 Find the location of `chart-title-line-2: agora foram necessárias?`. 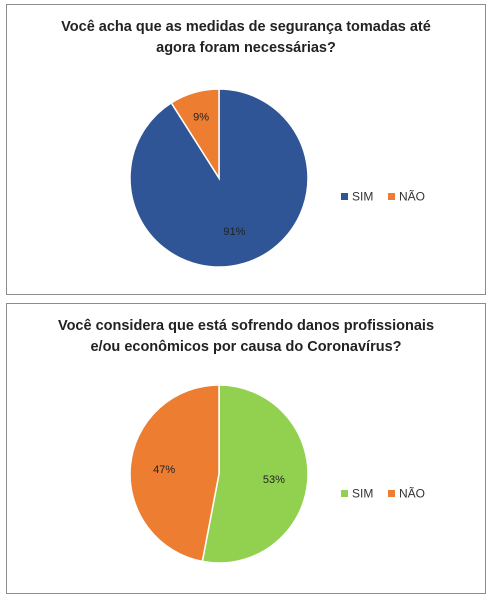

chart-title-line-2: agora foram necessárias? is located at coordinates (246, 48).